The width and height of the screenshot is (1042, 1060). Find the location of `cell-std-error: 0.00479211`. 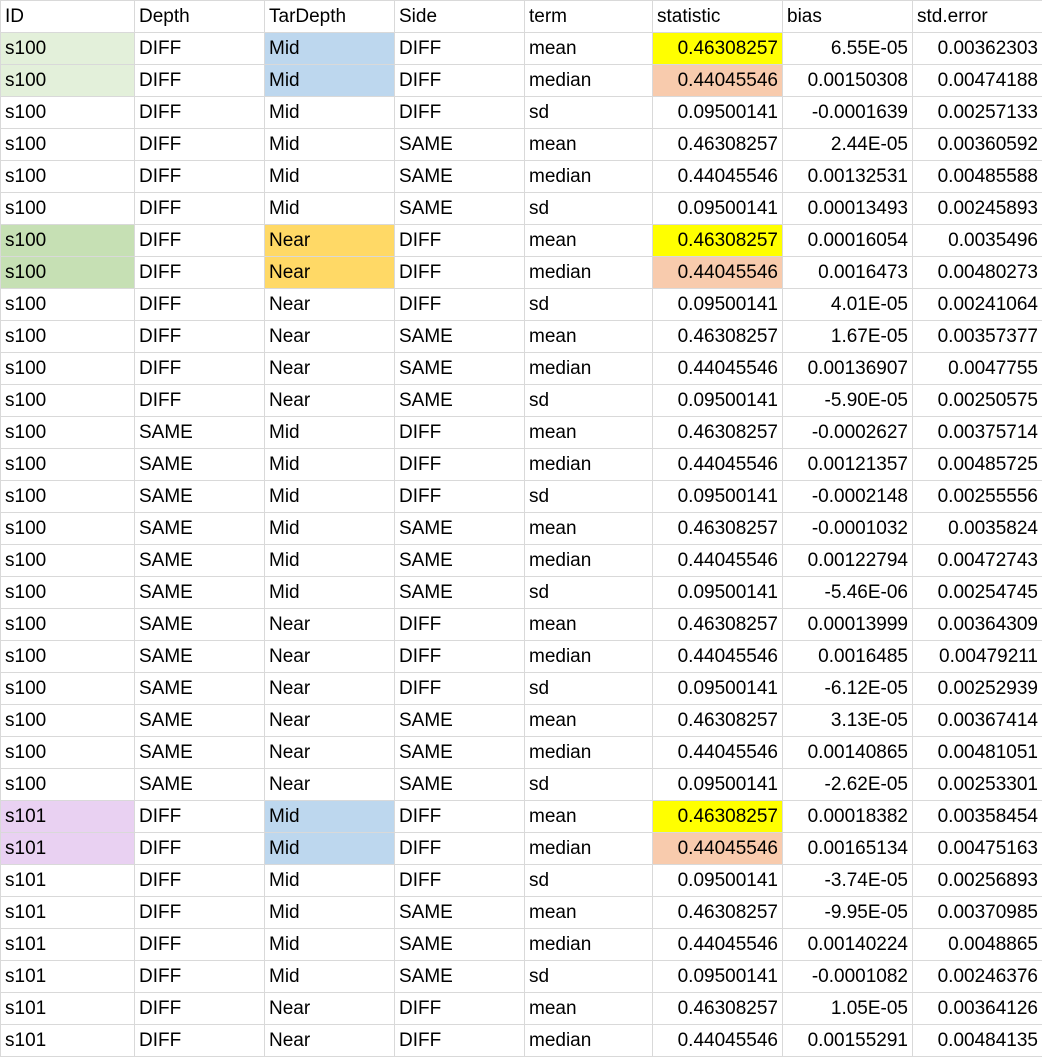

cell-std-error: 0.00479211 is located at coordinates (977, 656).